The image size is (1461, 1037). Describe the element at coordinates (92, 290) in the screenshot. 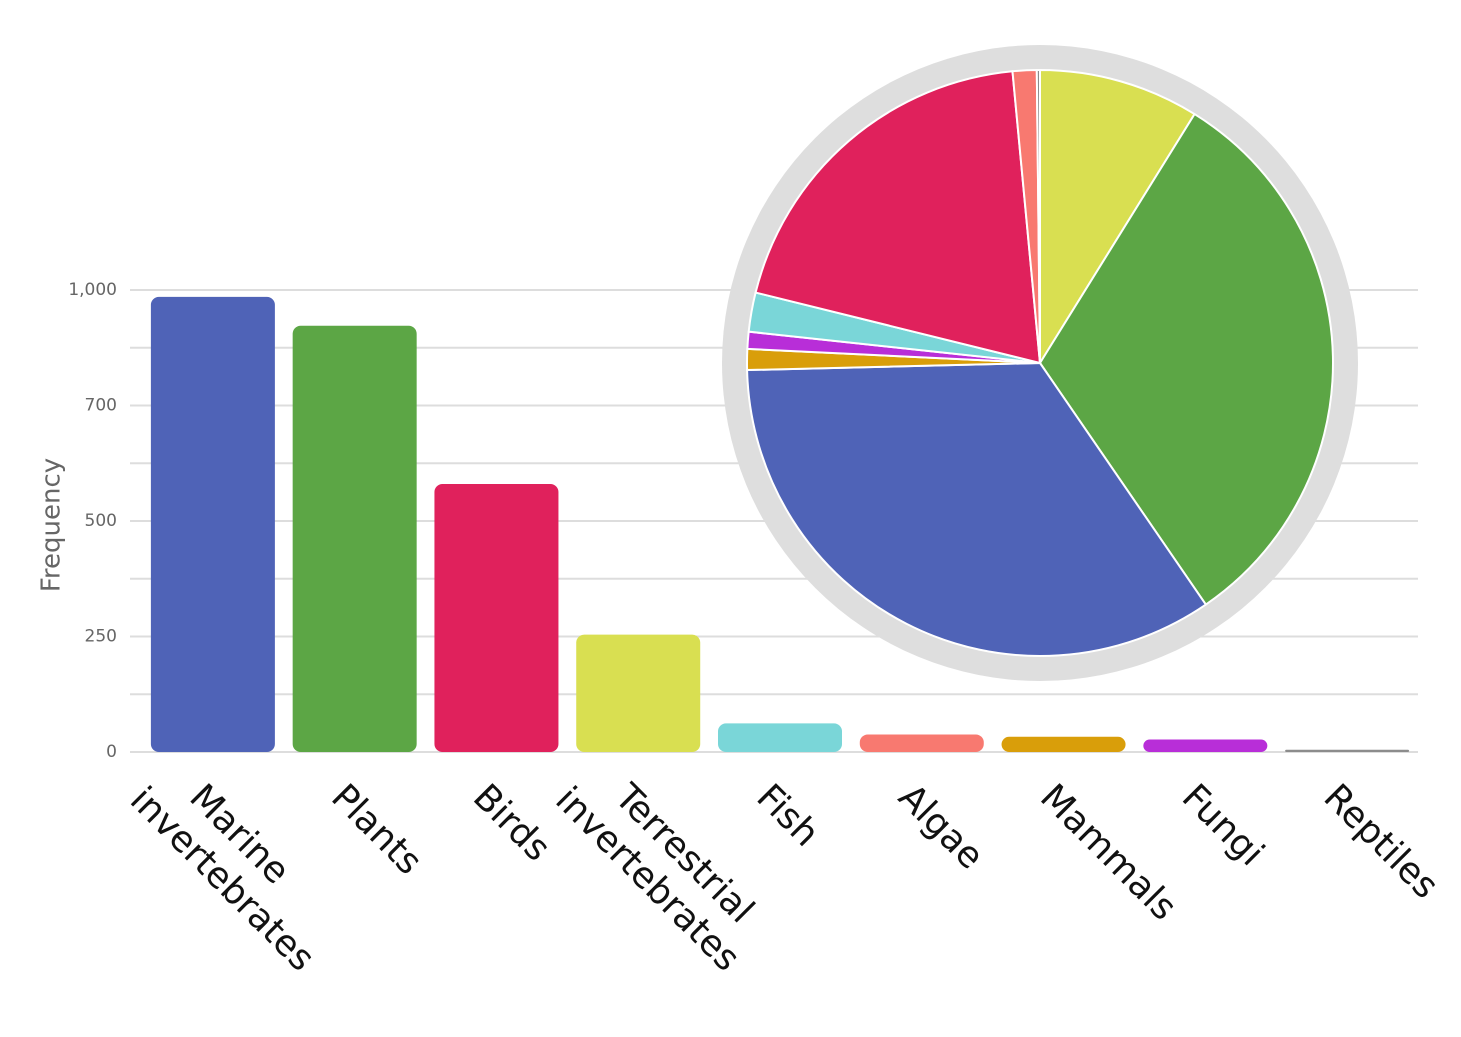

I see `y-tick-label: 1,000` at that location.